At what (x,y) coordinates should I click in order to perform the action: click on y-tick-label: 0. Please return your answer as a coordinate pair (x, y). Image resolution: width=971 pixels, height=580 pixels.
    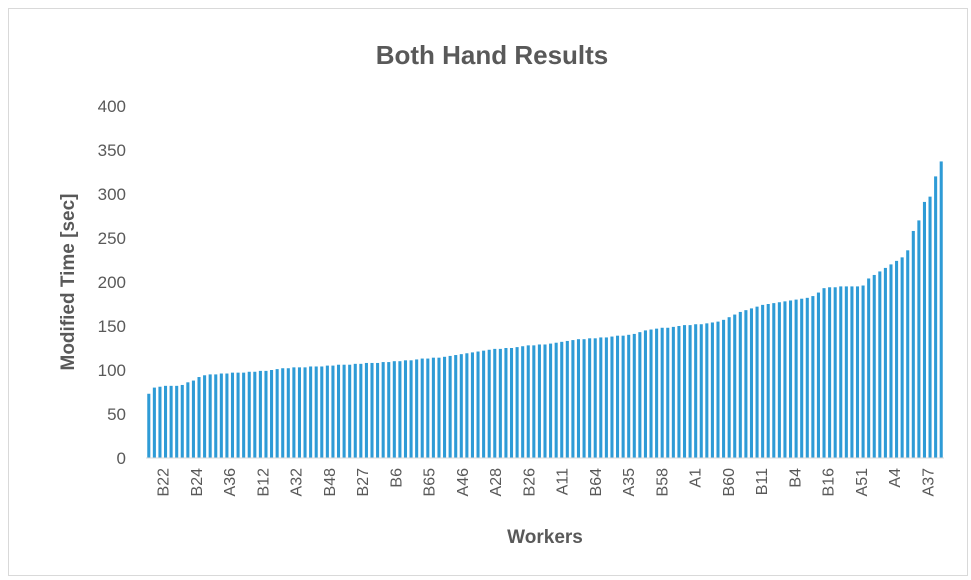
    Looking at the image, I should click on (121, 458).